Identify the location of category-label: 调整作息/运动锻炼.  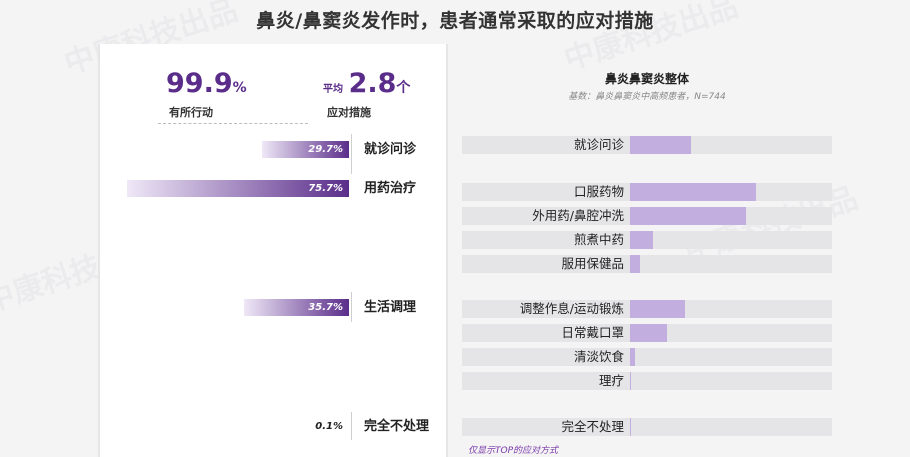
(571, 308).